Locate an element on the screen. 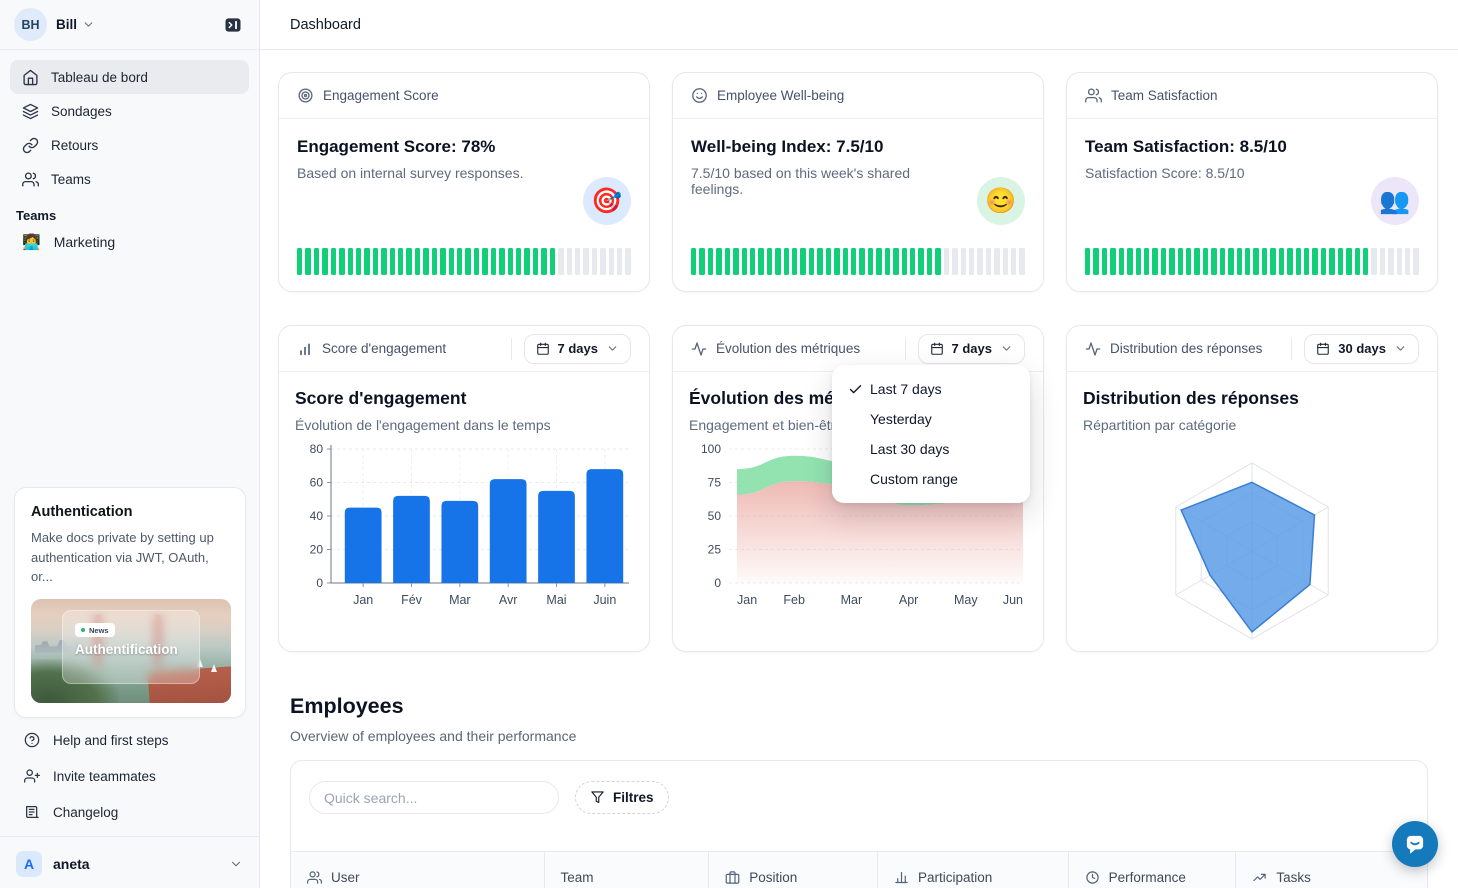 This screenshot has height=888, width=1458. avatar: BH is located at coordinates (30, 24).